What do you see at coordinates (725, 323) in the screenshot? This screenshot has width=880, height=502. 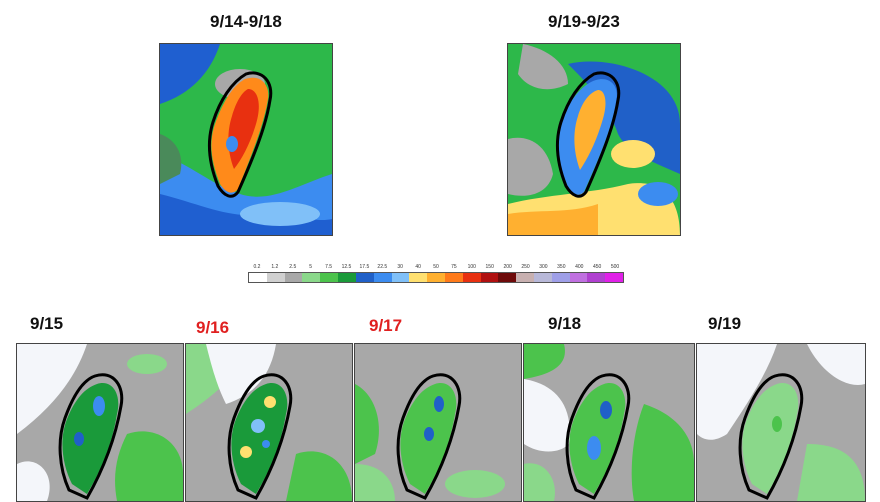 I see `panel-title-9-19: 9/19` at bounding box center [725, 323].